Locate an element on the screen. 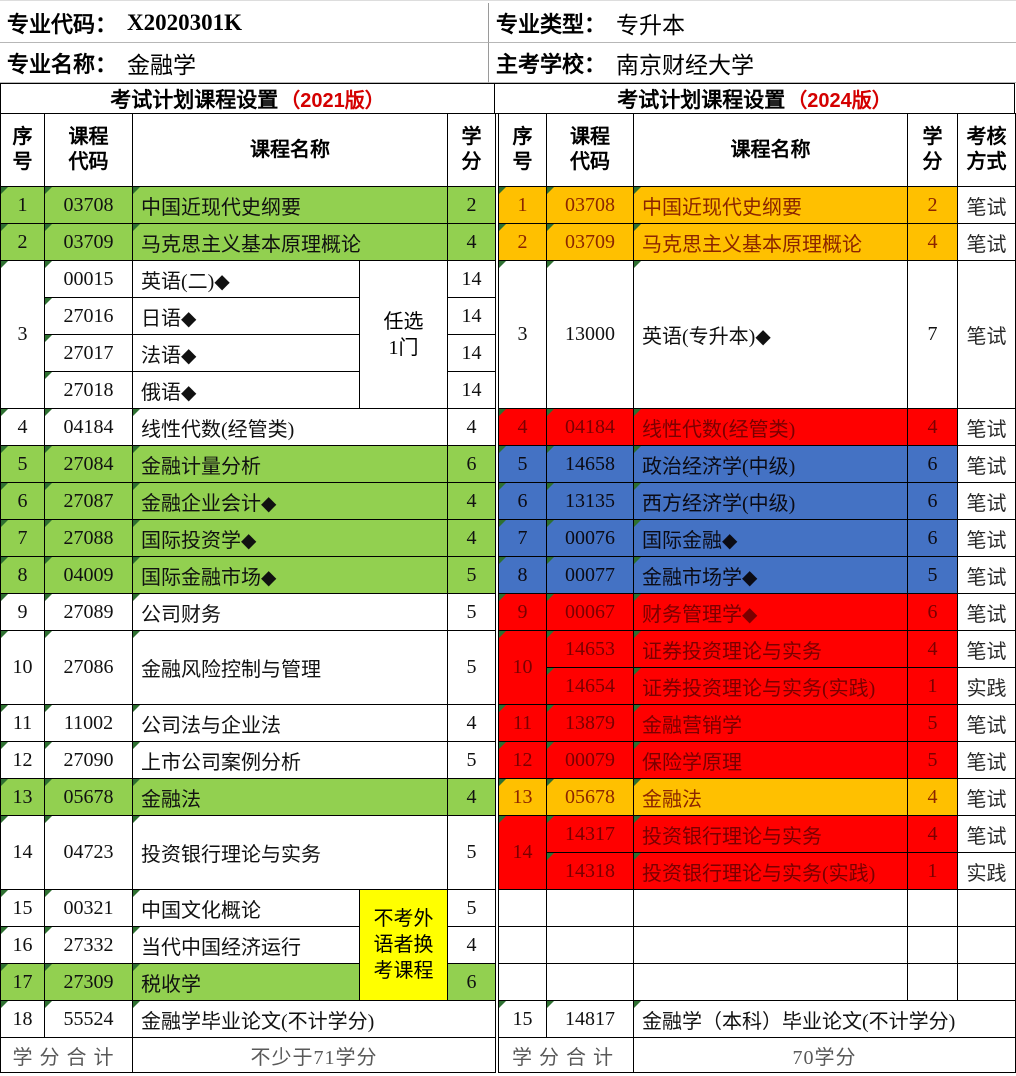 The width and height of the screenshot is (1016, 1076). course-code-cell: 05678 is located at coordinates (590, 797).